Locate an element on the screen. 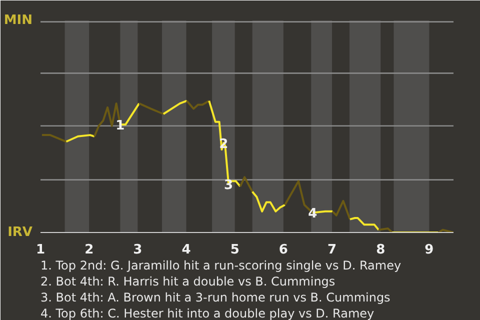 Image resolution: width=480 pixels, height=320 pixels. x-tick-label: 8 is located at coordinates (381, 250).